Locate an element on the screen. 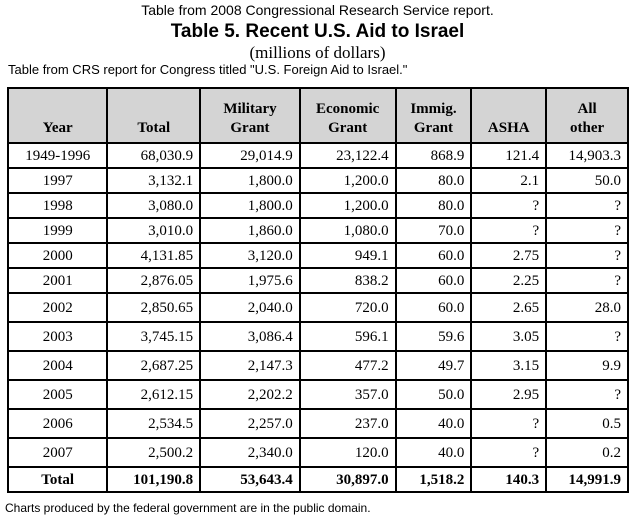 Image resolution: width=635 pixels, height=519 pixels. cell-economic-grant: 949.1 is located at coordinates (347, 255).